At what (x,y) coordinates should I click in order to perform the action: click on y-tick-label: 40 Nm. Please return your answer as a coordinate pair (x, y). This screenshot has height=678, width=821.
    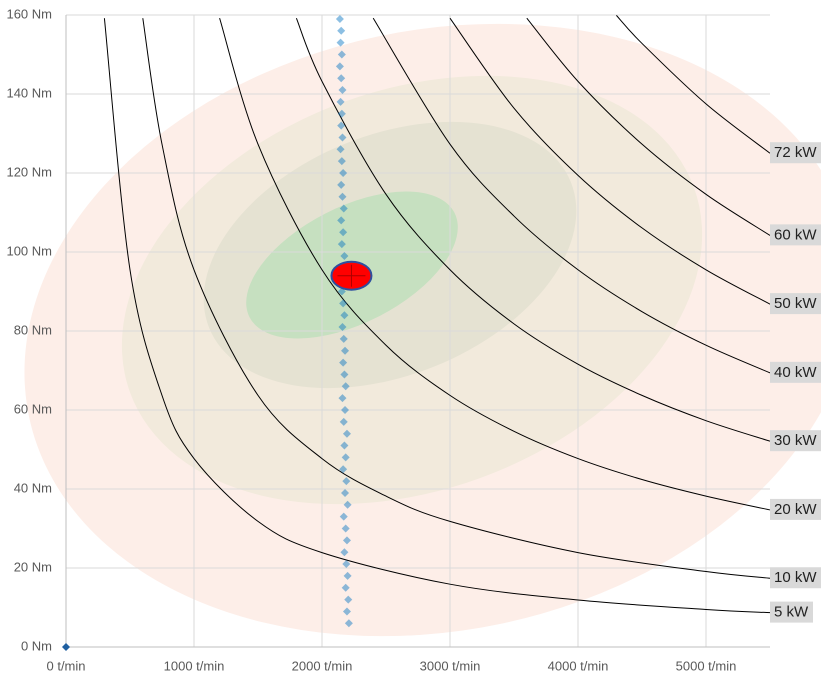
    Looking at the image, I should click on (33, 487).